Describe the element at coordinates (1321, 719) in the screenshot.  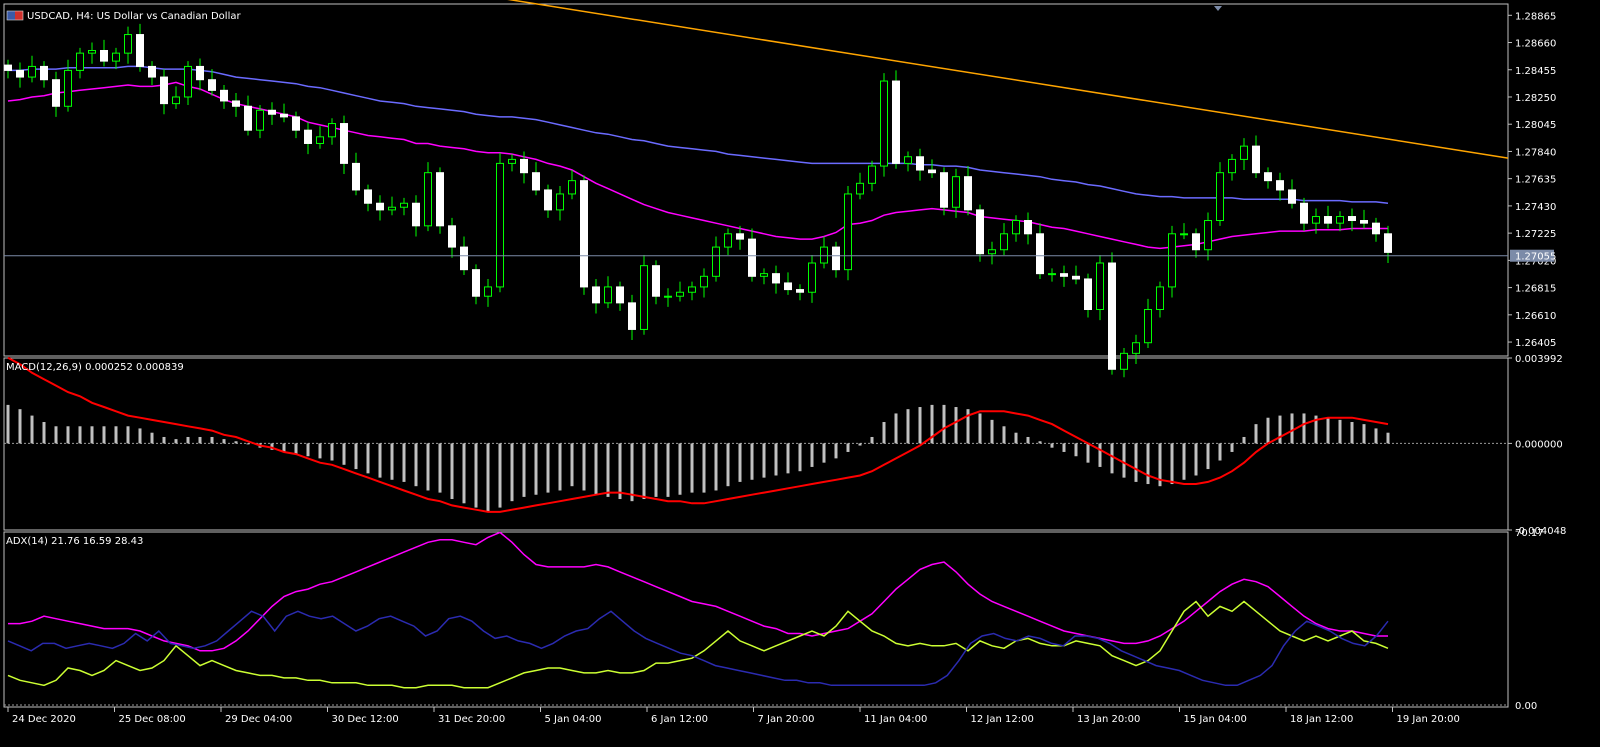
I see `time-tick-label: 18 Jan 12:00` at that location.